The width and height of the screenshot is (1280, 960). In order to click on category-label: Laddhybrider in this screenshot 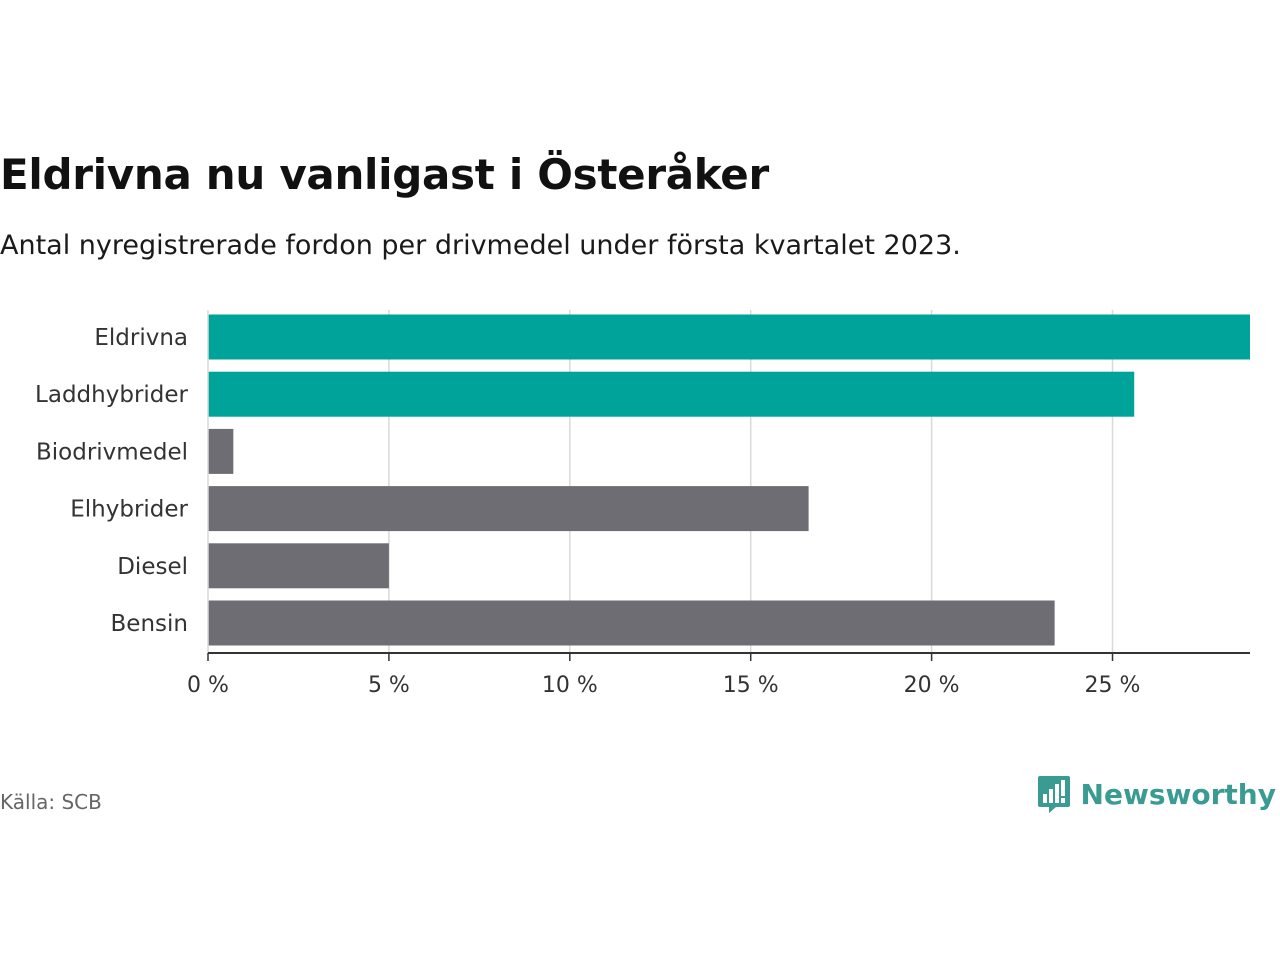, I will do `click(111, 395)`.